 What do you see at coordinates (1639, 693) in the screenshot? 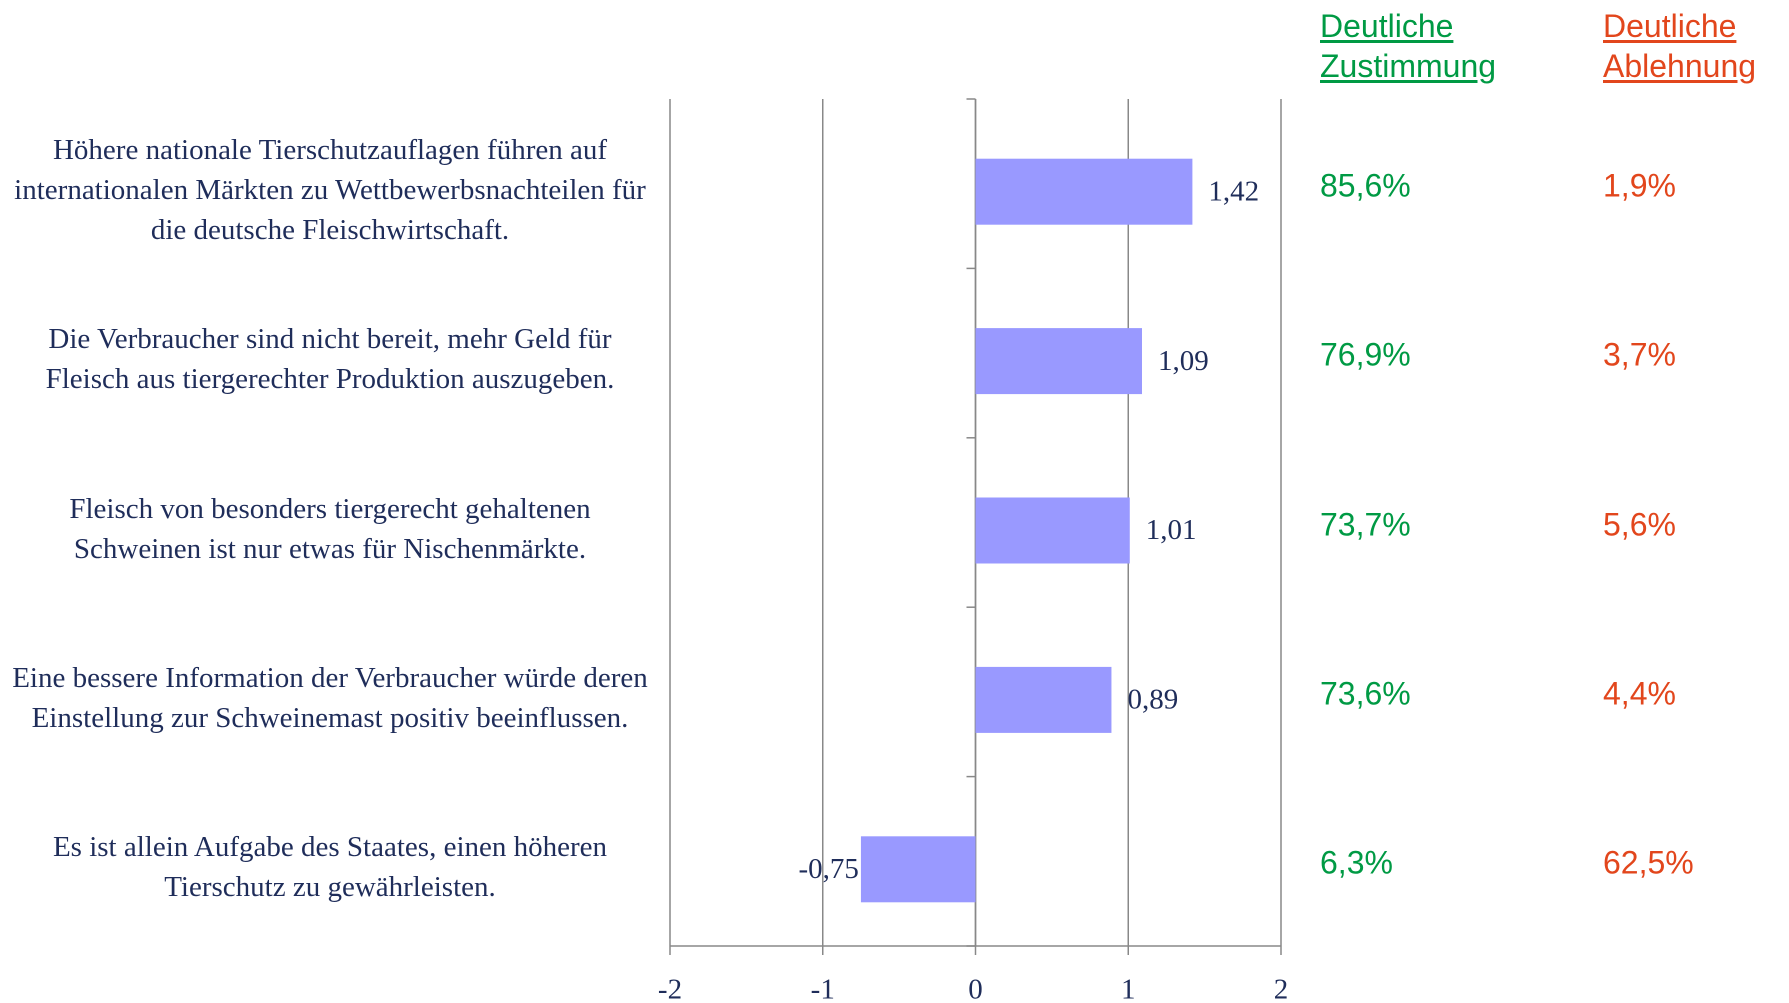
I see `column-value: 4,4%` at bounding box center [1639, 693].